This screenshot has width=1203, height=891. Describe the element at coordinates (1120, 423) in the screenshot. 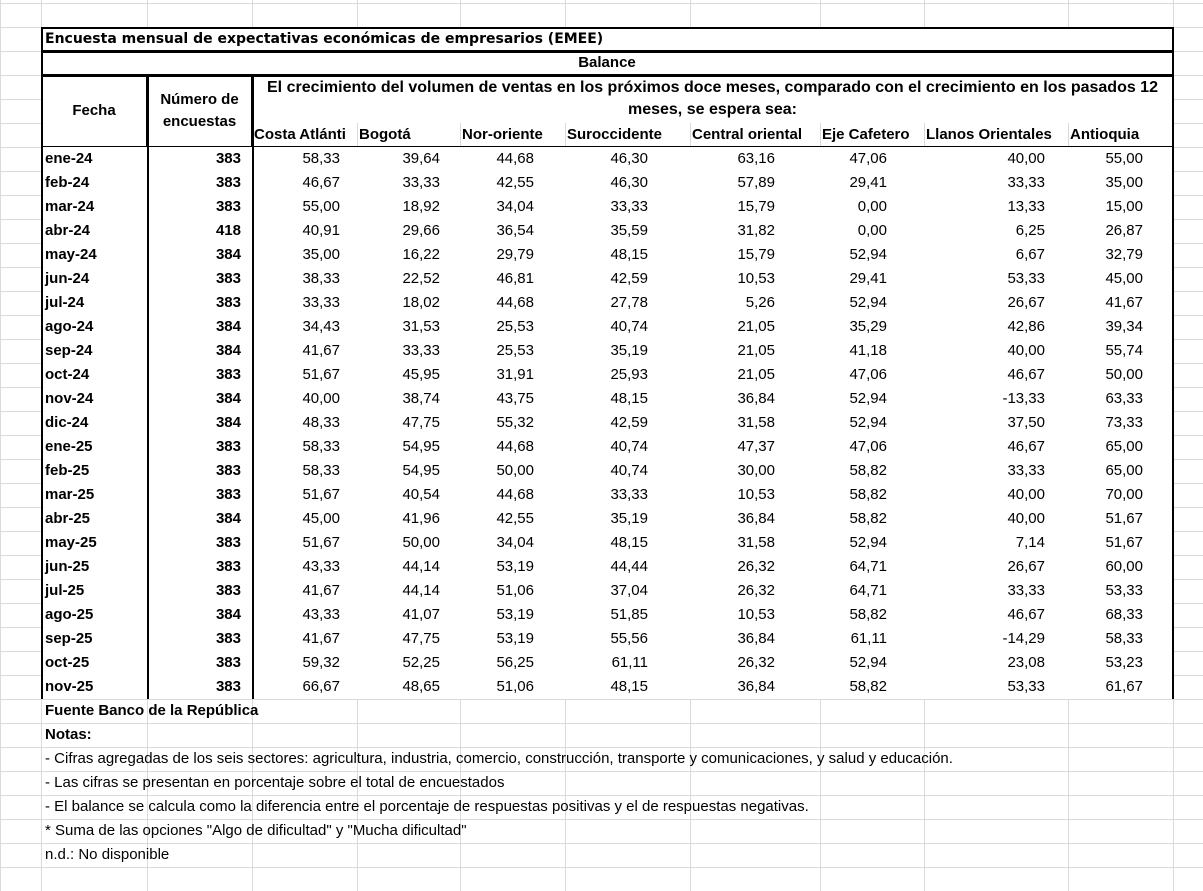

I see `value-cell: 73,33` at that location.